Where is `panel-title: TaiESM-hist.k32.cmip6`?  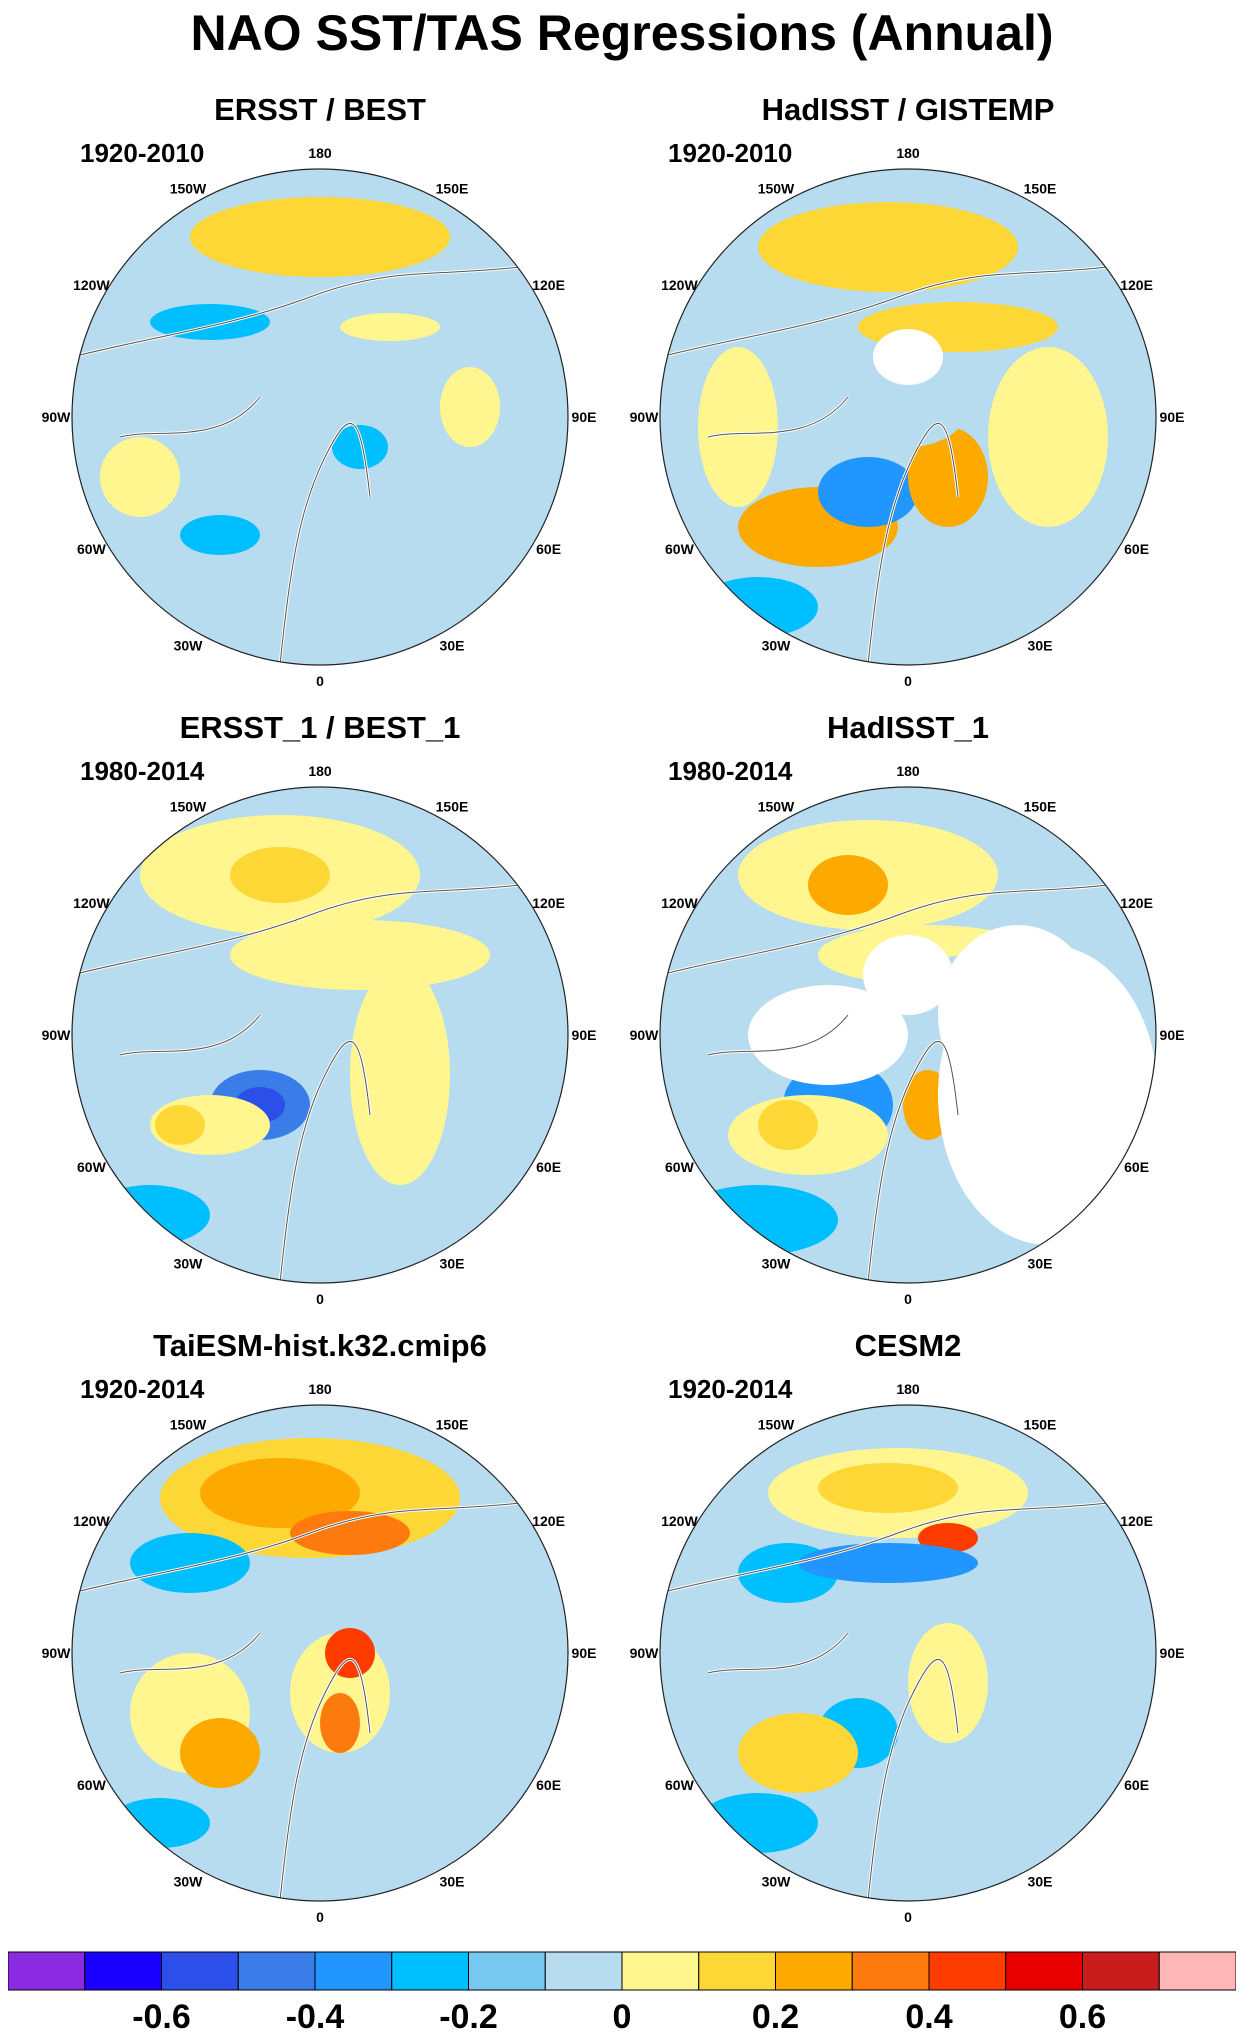
panel-title: TaiESM-hist.k32.cmip6 is located at coordinates (320, 1345).